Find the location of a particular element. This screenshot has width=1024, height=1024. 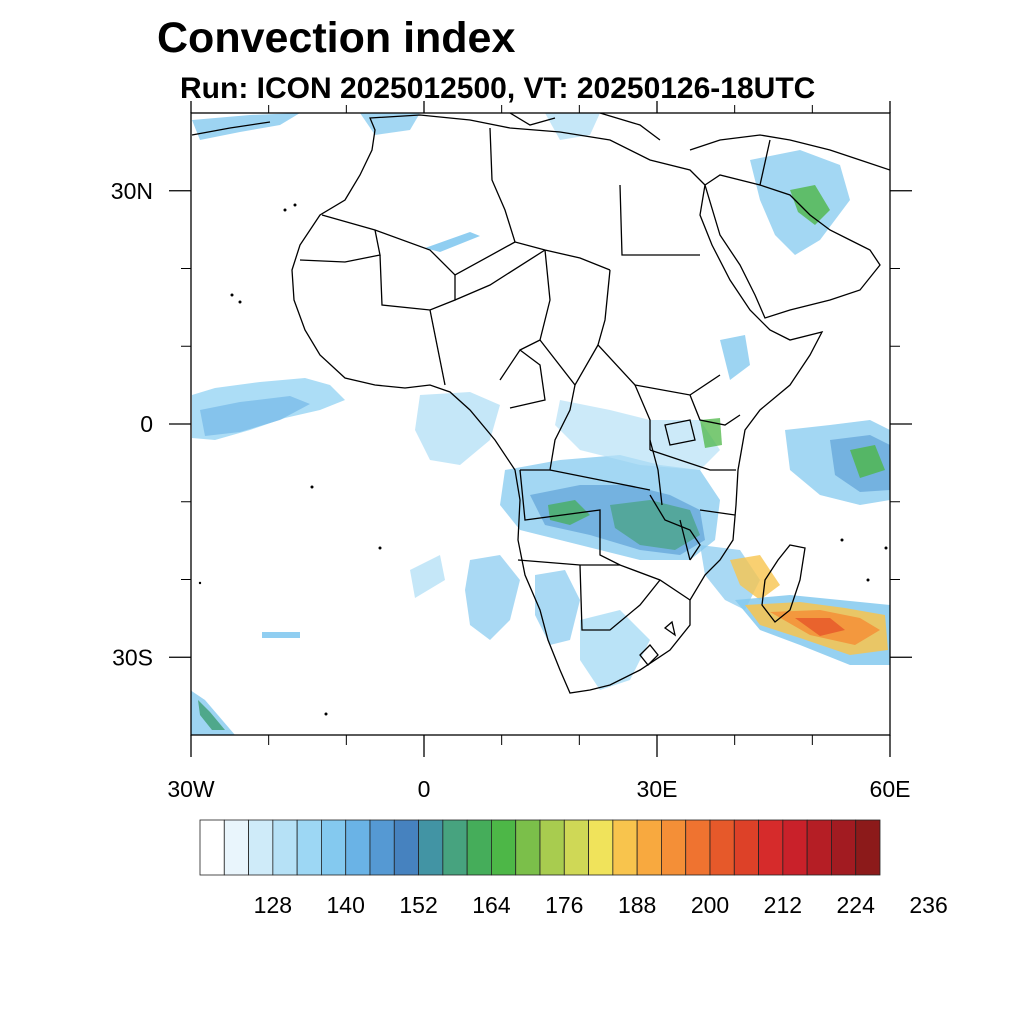

lon-tick-label: 30E is located at coordinates (657, 789).